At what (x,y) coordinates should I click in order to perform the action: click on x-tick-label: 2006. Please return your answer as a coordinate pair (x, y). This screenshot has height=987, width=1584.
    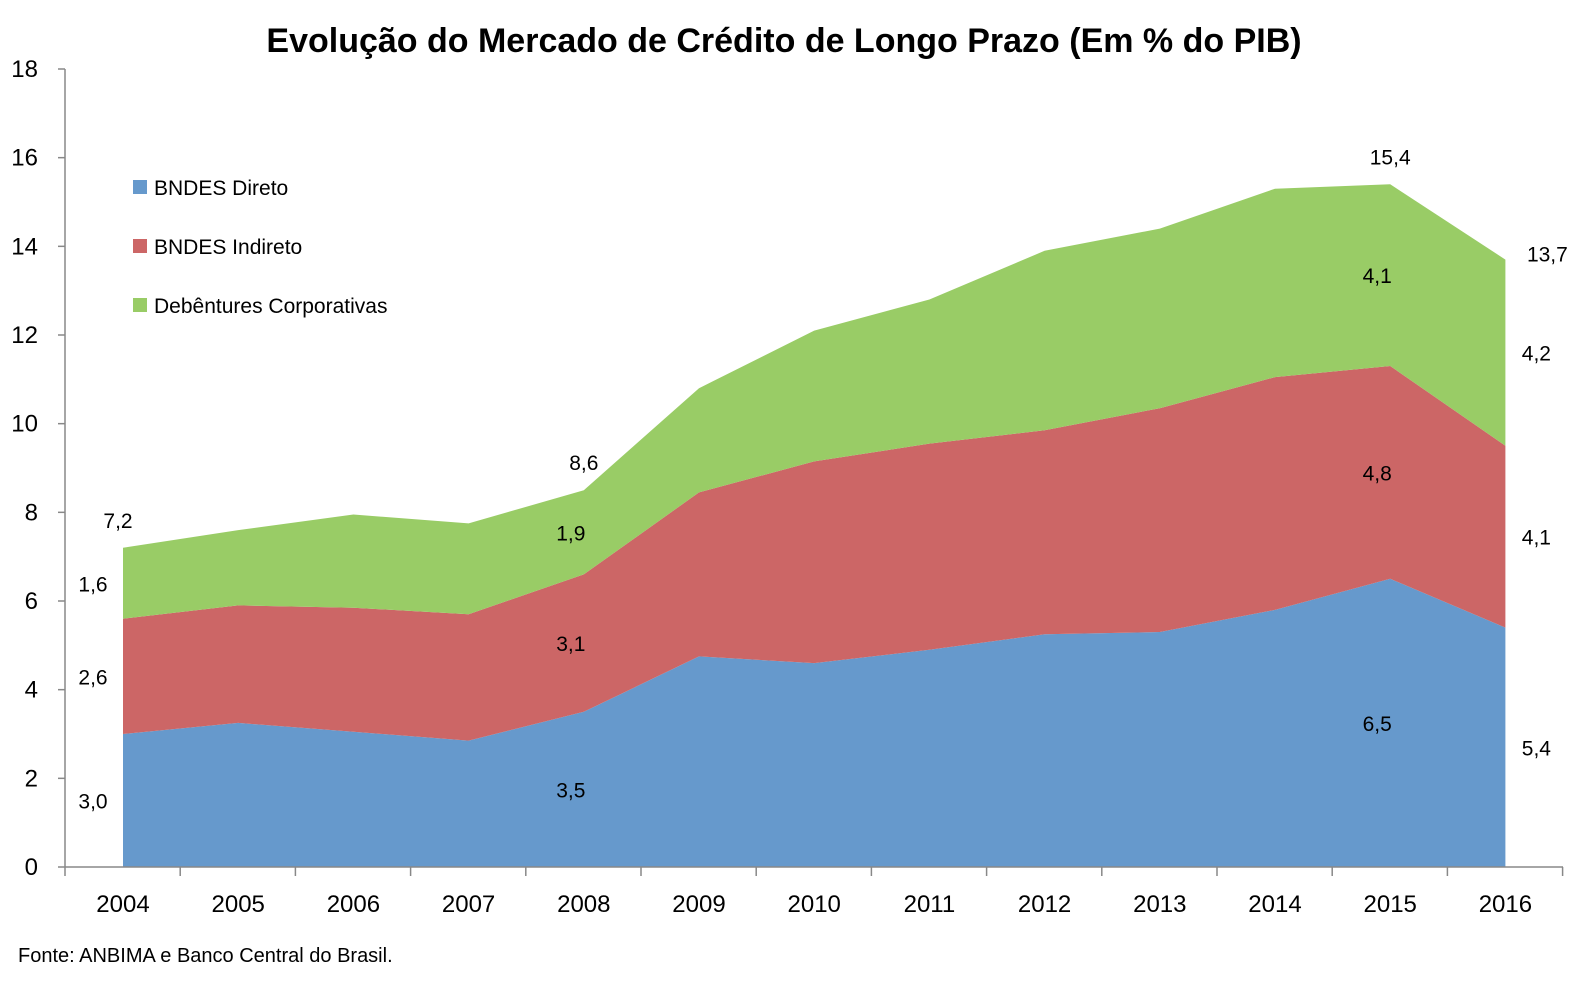
    Looking at the image, I should click on (353, 904).